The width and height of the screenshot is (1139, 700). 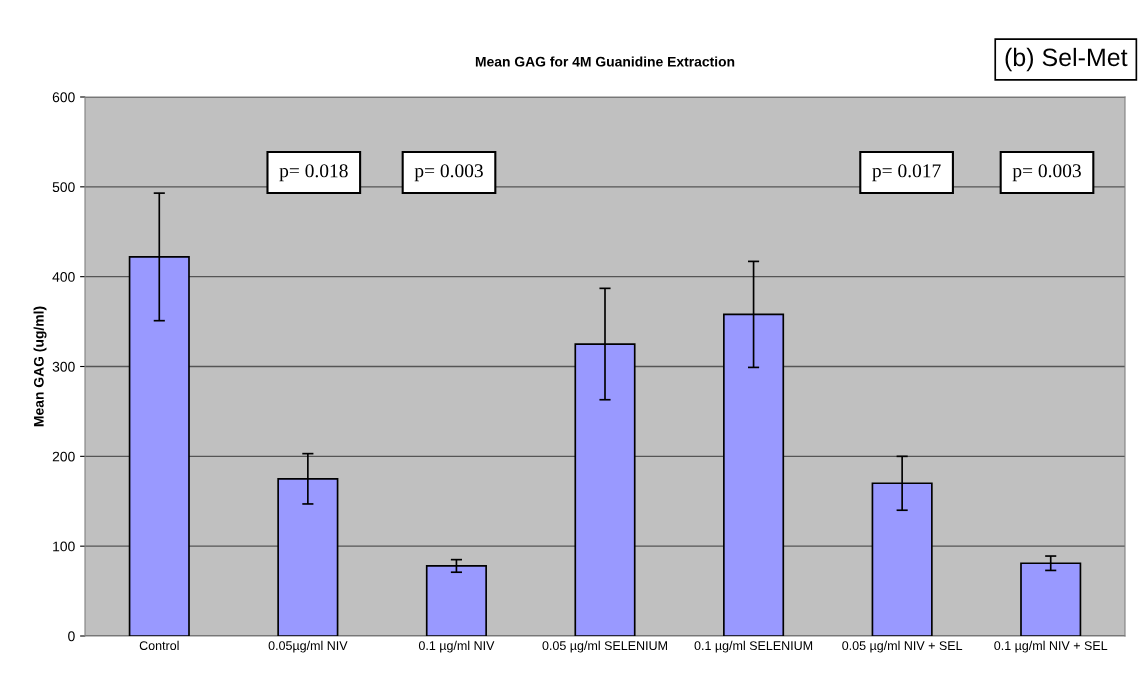 I want to click on chart-title: Mean GAG for 4M Guanidine Extraction, so click(x=605, y=61).